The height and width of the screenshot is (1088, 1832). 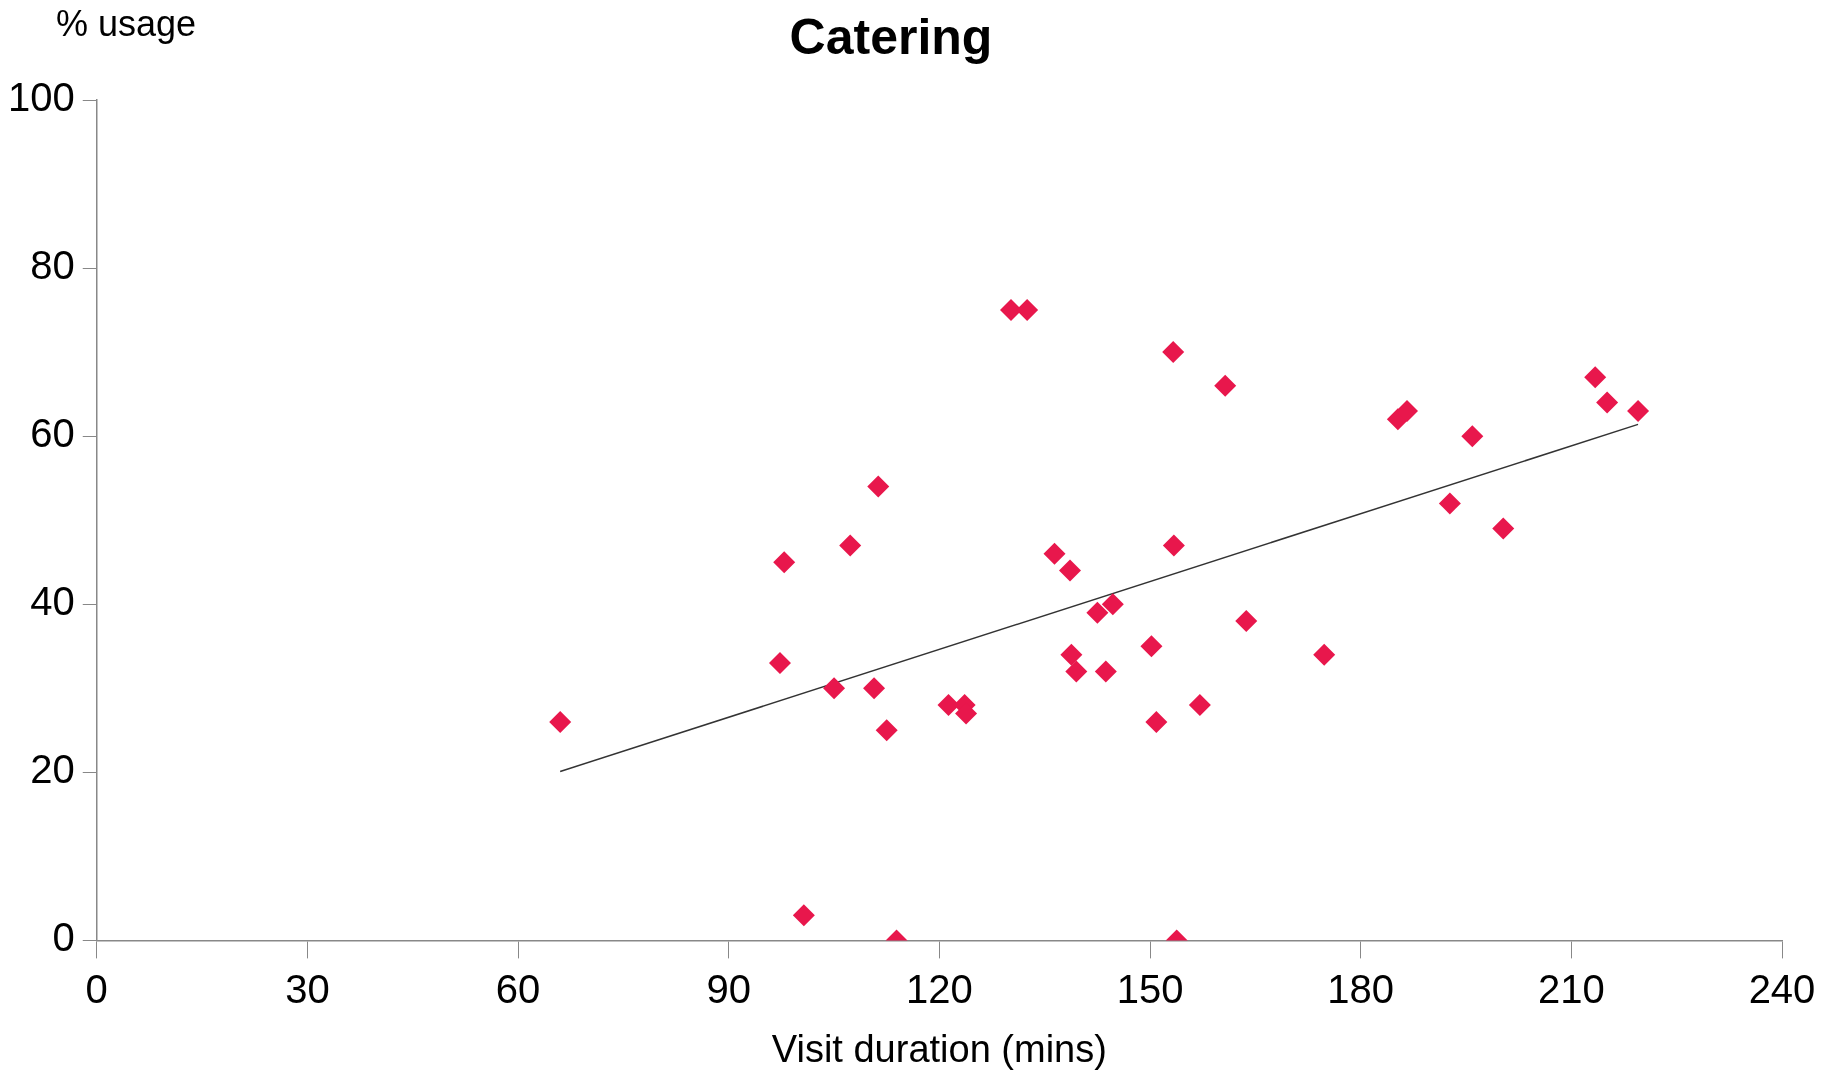 What do you see at coordinates (1571, 989) in the screenshot?
I see `x-tick-label: 210` at bounding box center [1571, 989].